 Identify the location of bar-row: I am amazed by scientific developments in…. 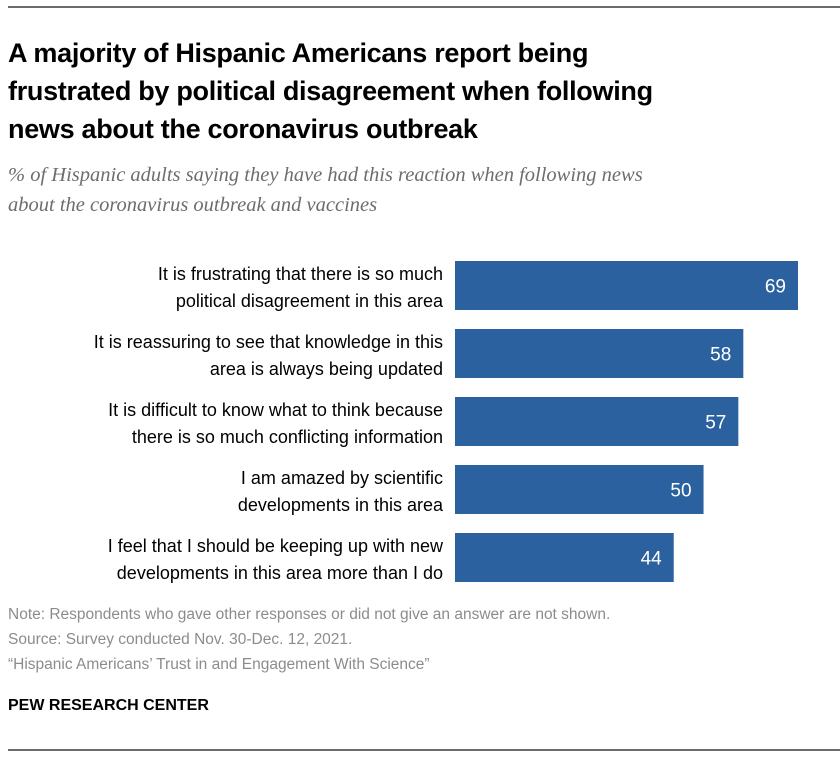
(471, 490).